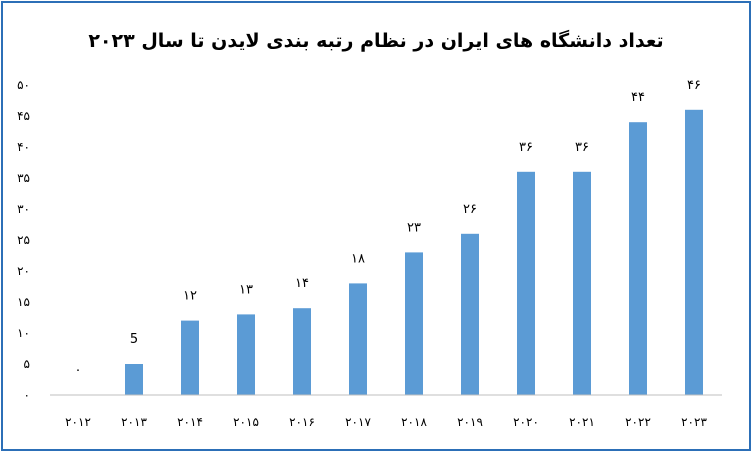  What do you see at coordinates (470, 422) in the screenshot?
I see `x-tick-label: ۲۰۱۹` at bounding box center [470, 422].